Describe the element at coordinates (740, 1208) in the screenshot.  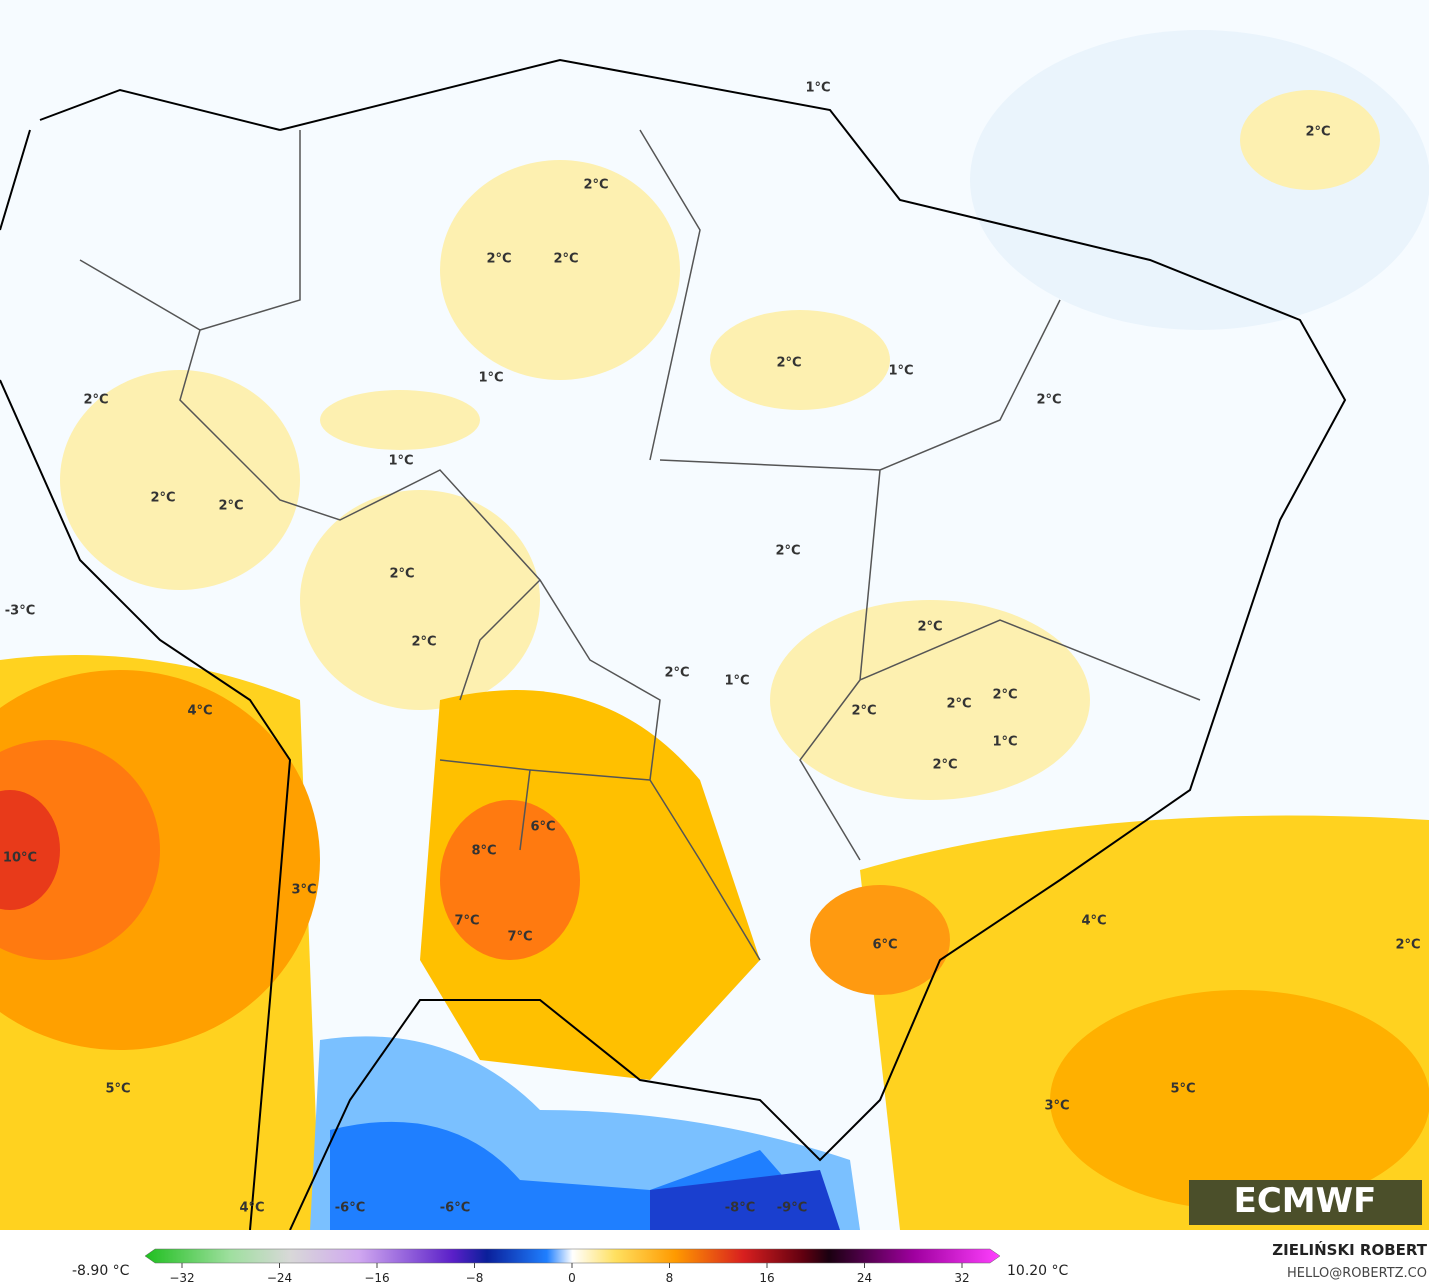
I see `temp-label: -8°C` at that location.